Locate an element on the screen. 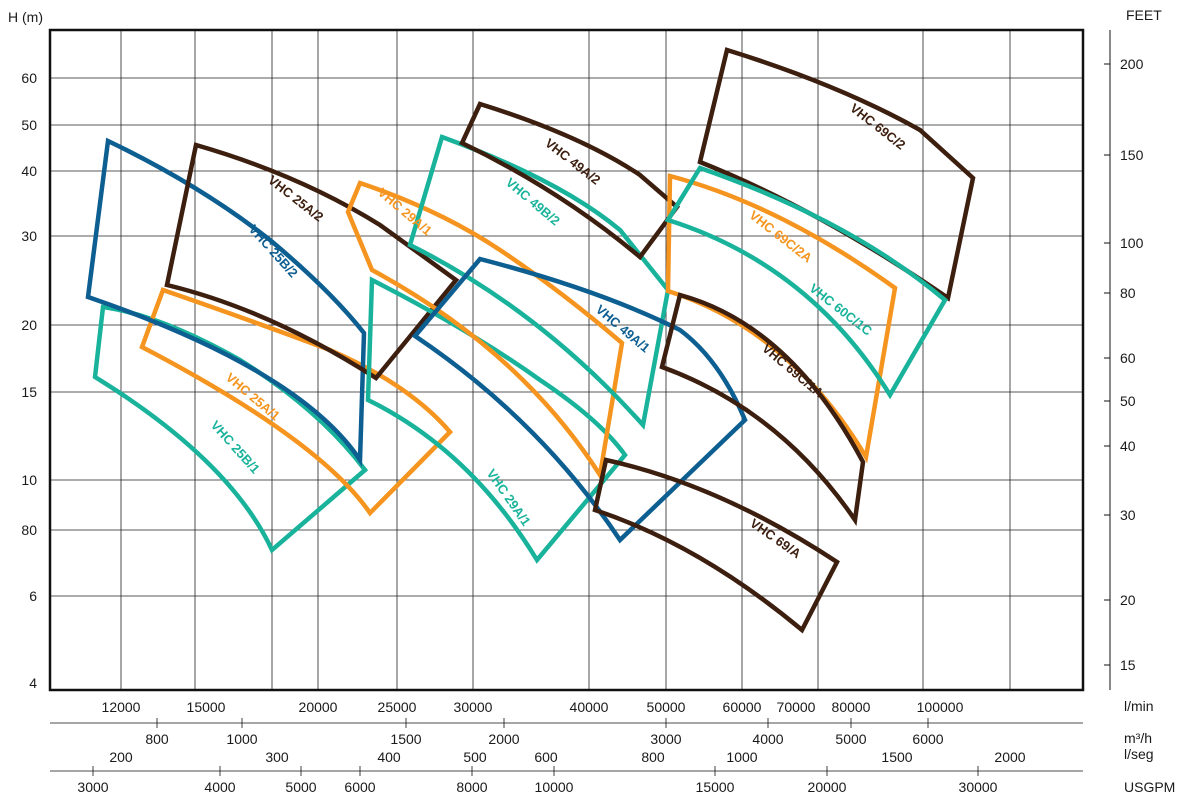  lseg-tick-label: 2000 is located at coordinates (1009, 757).